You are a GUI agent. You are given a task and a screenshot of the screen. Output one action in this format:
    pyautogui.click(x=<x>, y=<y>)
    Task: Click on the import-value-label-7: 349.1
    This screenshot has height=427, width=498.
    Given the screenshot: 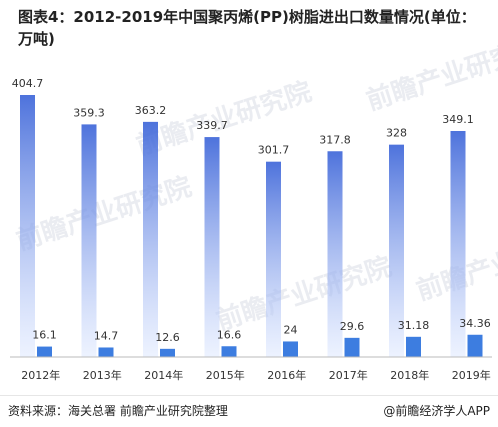 What is the action you would take?
    pyautogui.click(x=458, y=119)
    